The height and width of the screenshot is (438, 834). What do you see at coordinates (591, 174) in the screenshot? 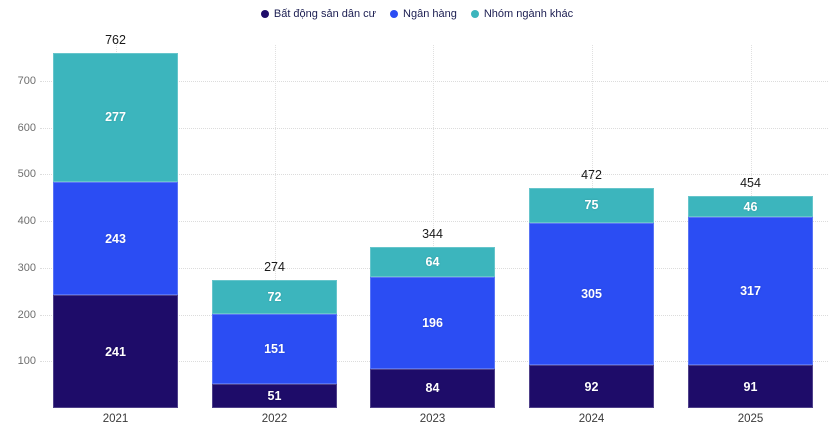
I see `bar-total-label-2024: 472` at bounding box center [591, 174].